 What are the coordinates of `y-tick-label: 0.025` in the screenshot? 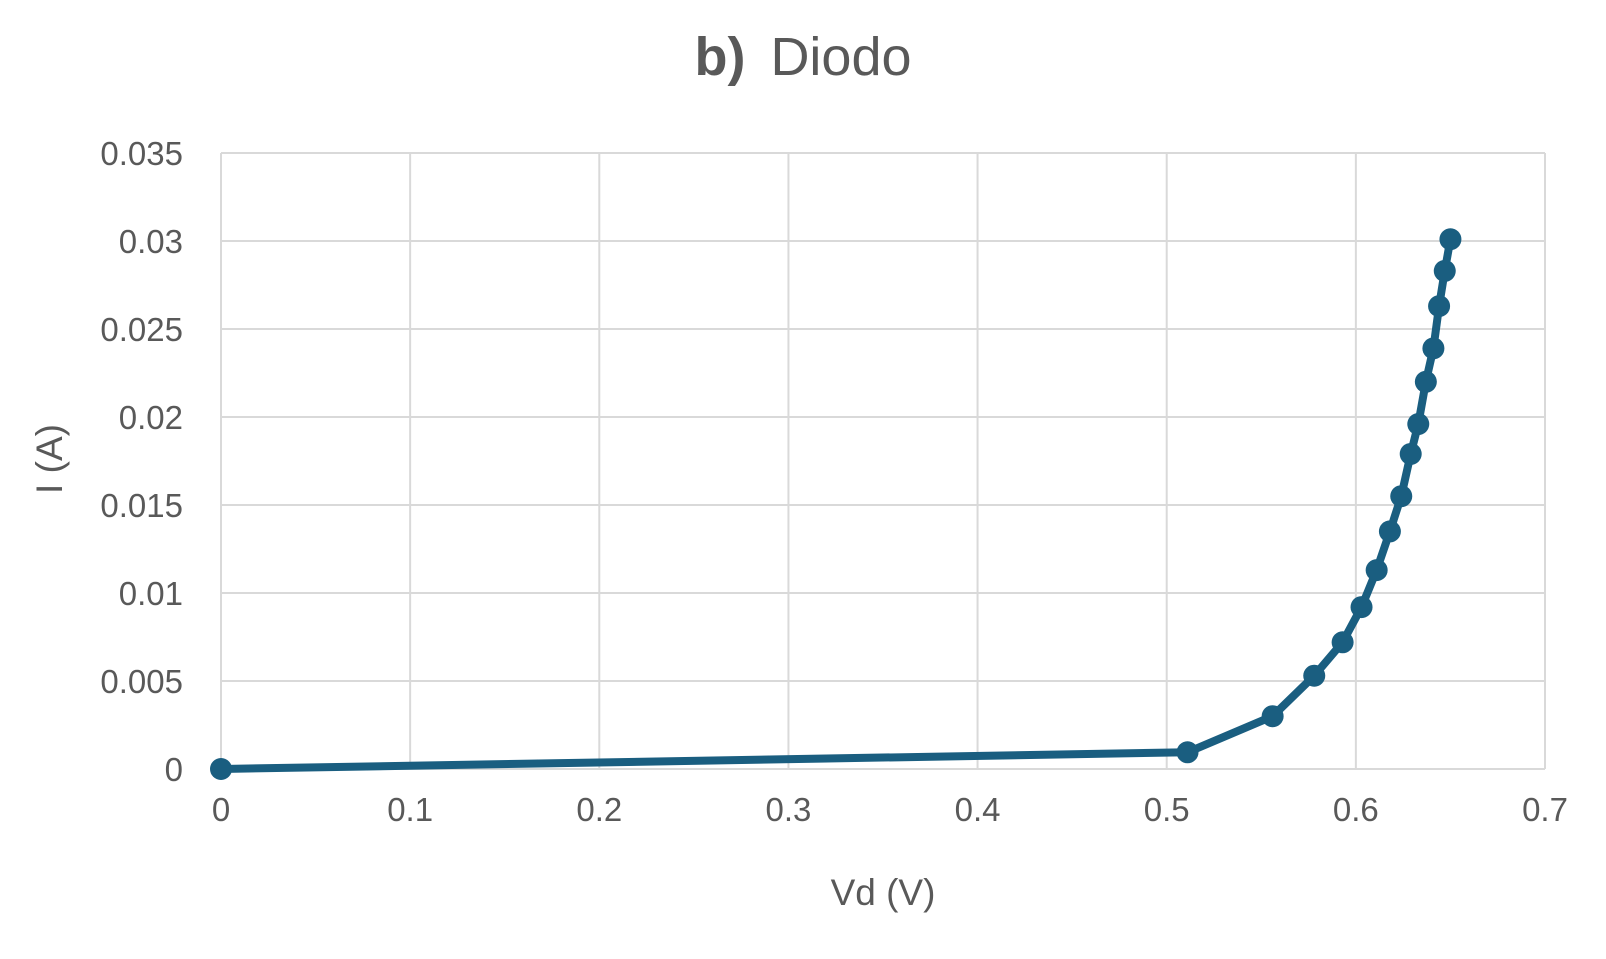 It's located at (141, 329).